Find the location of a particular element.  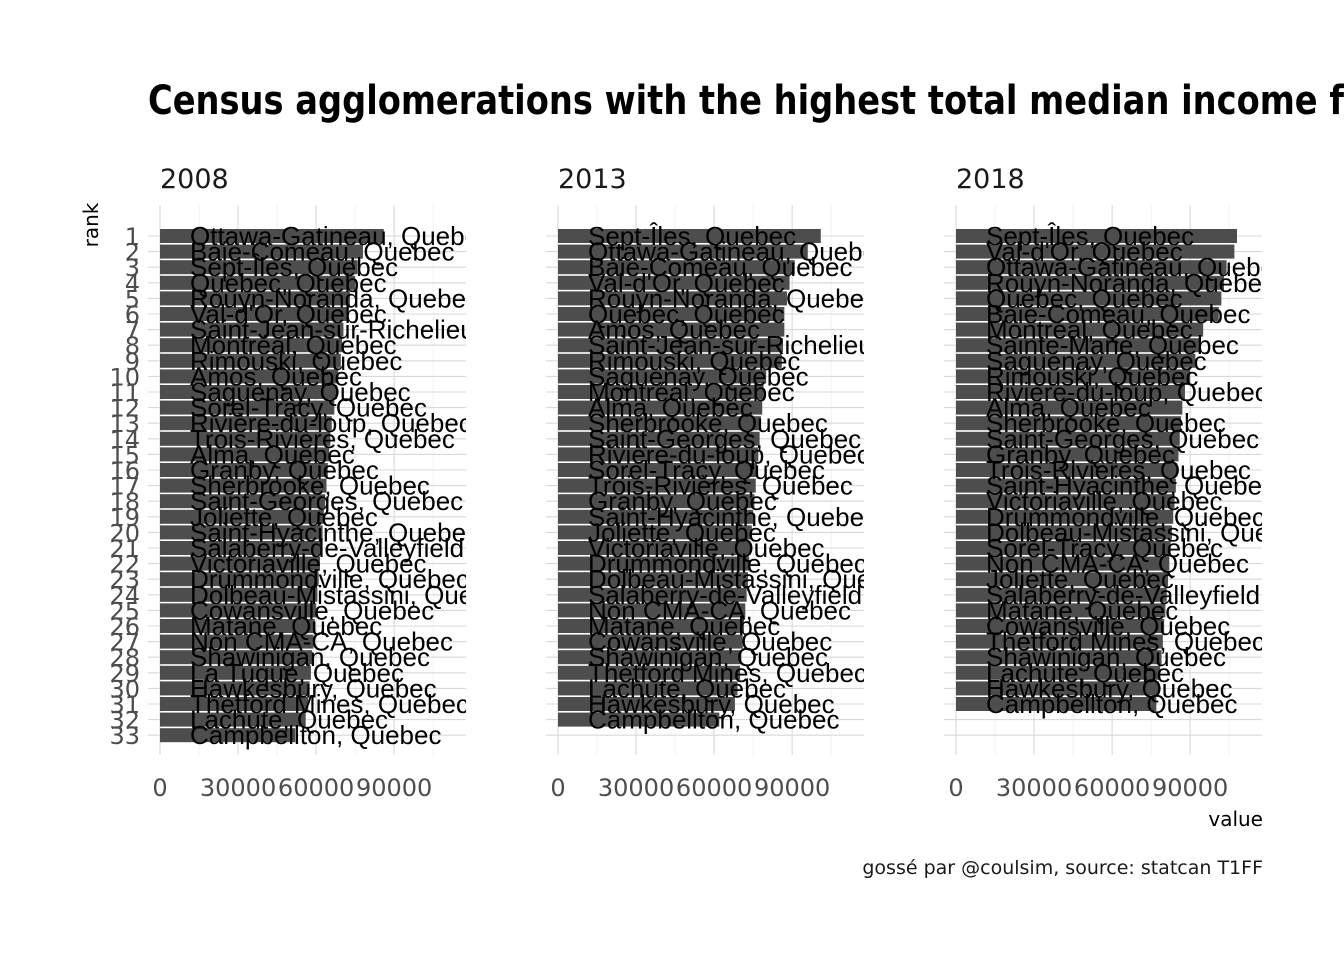

bar-label: Drummondville, Quebec is located at coordinates (1125, 517).